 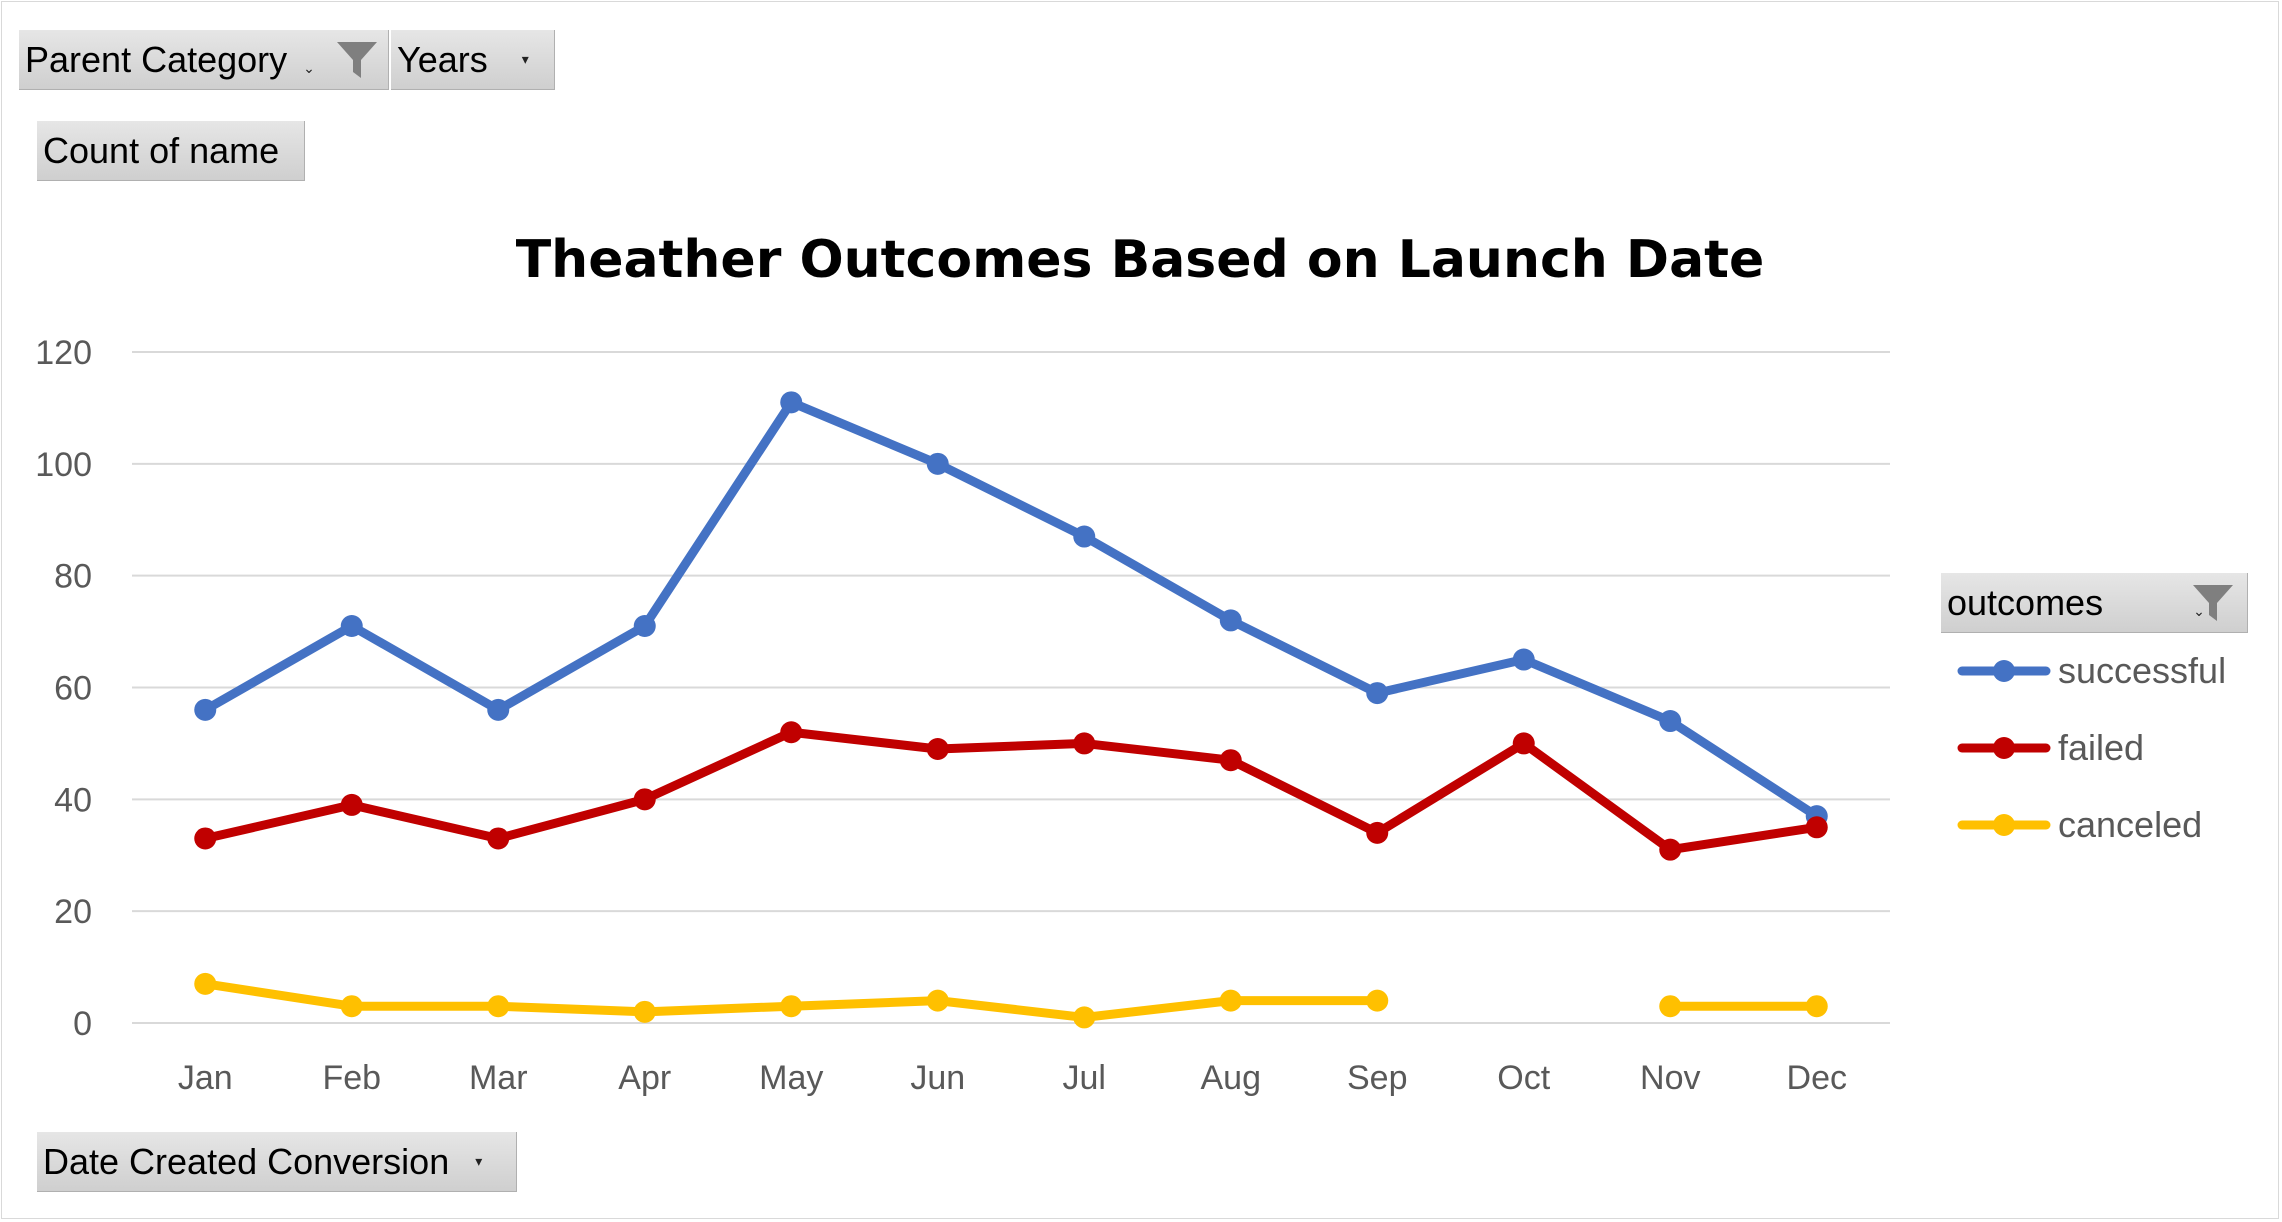 What do you see at coordinates (1377, 1078) in the screenshot?
I see `x-tick-label: Sep` at bounding box center [1377, 1078].